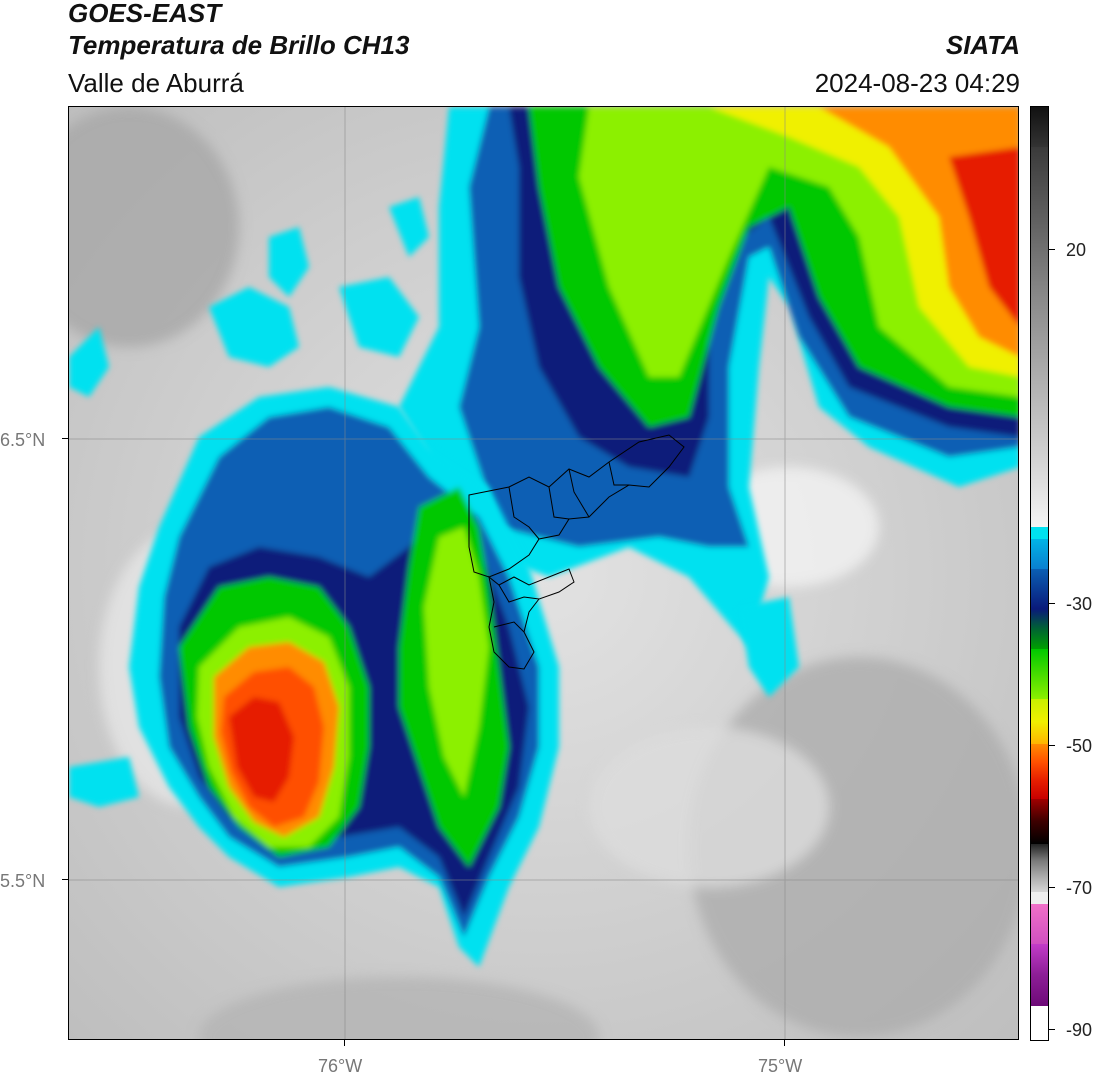 The image size is (1094, 1078). I want to click on timestamp-label: 2024-08-23 04:29, so click(917, 83).